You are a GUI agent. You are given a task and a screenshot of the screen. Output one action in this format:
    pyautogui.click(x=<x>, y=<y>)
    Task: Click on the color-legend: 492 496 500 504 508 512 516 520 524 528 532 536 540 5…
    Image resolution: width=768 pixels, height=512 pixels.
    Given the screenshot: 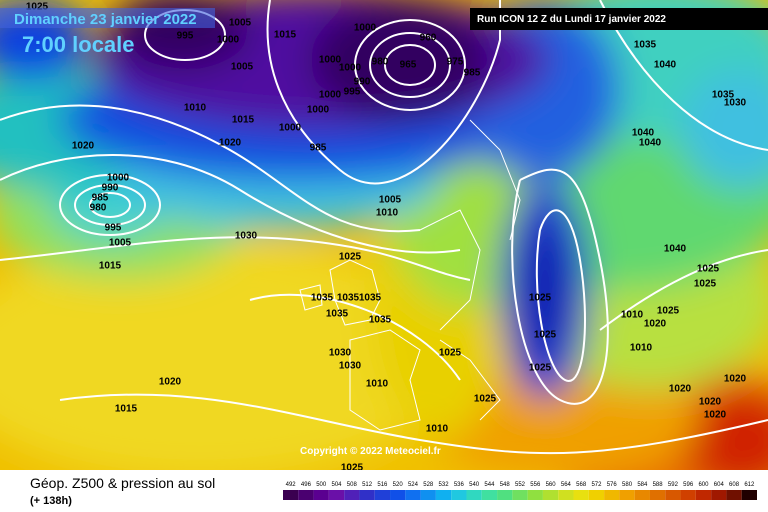 What is the action you would take?
    pyautogui.click(x=520, y=491)
    